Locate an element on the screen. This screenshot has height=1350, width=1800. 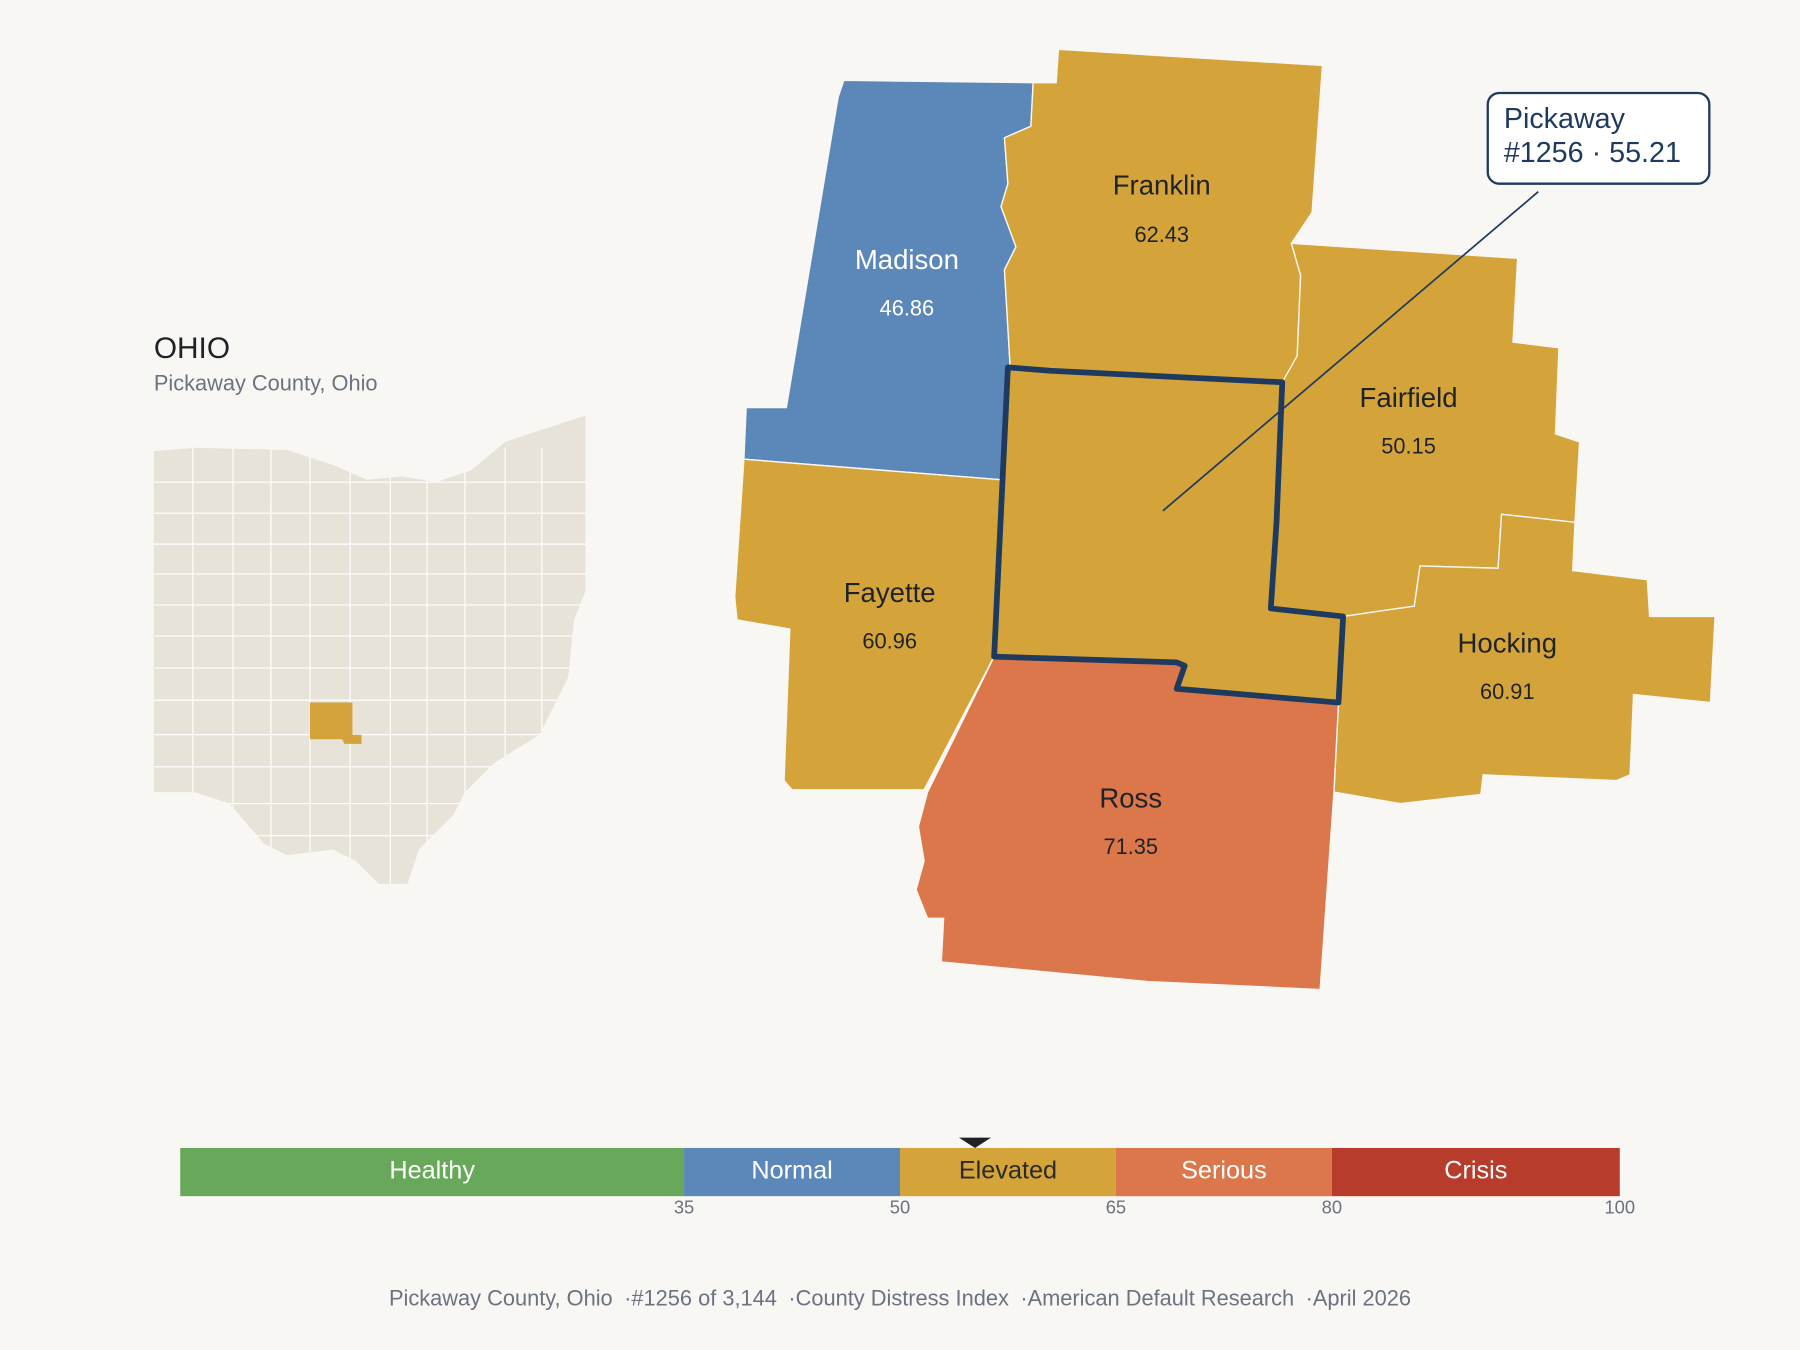
callout-name: Pickaway is located at coordinates (1565, 119).